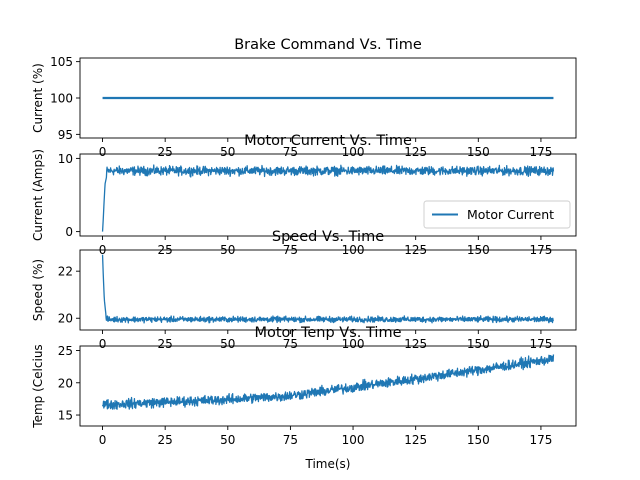  Describe the element at coordinates (327, 333) in the screenshot. I see `chart-title: Motor Tenp Vs. Time` at that location.